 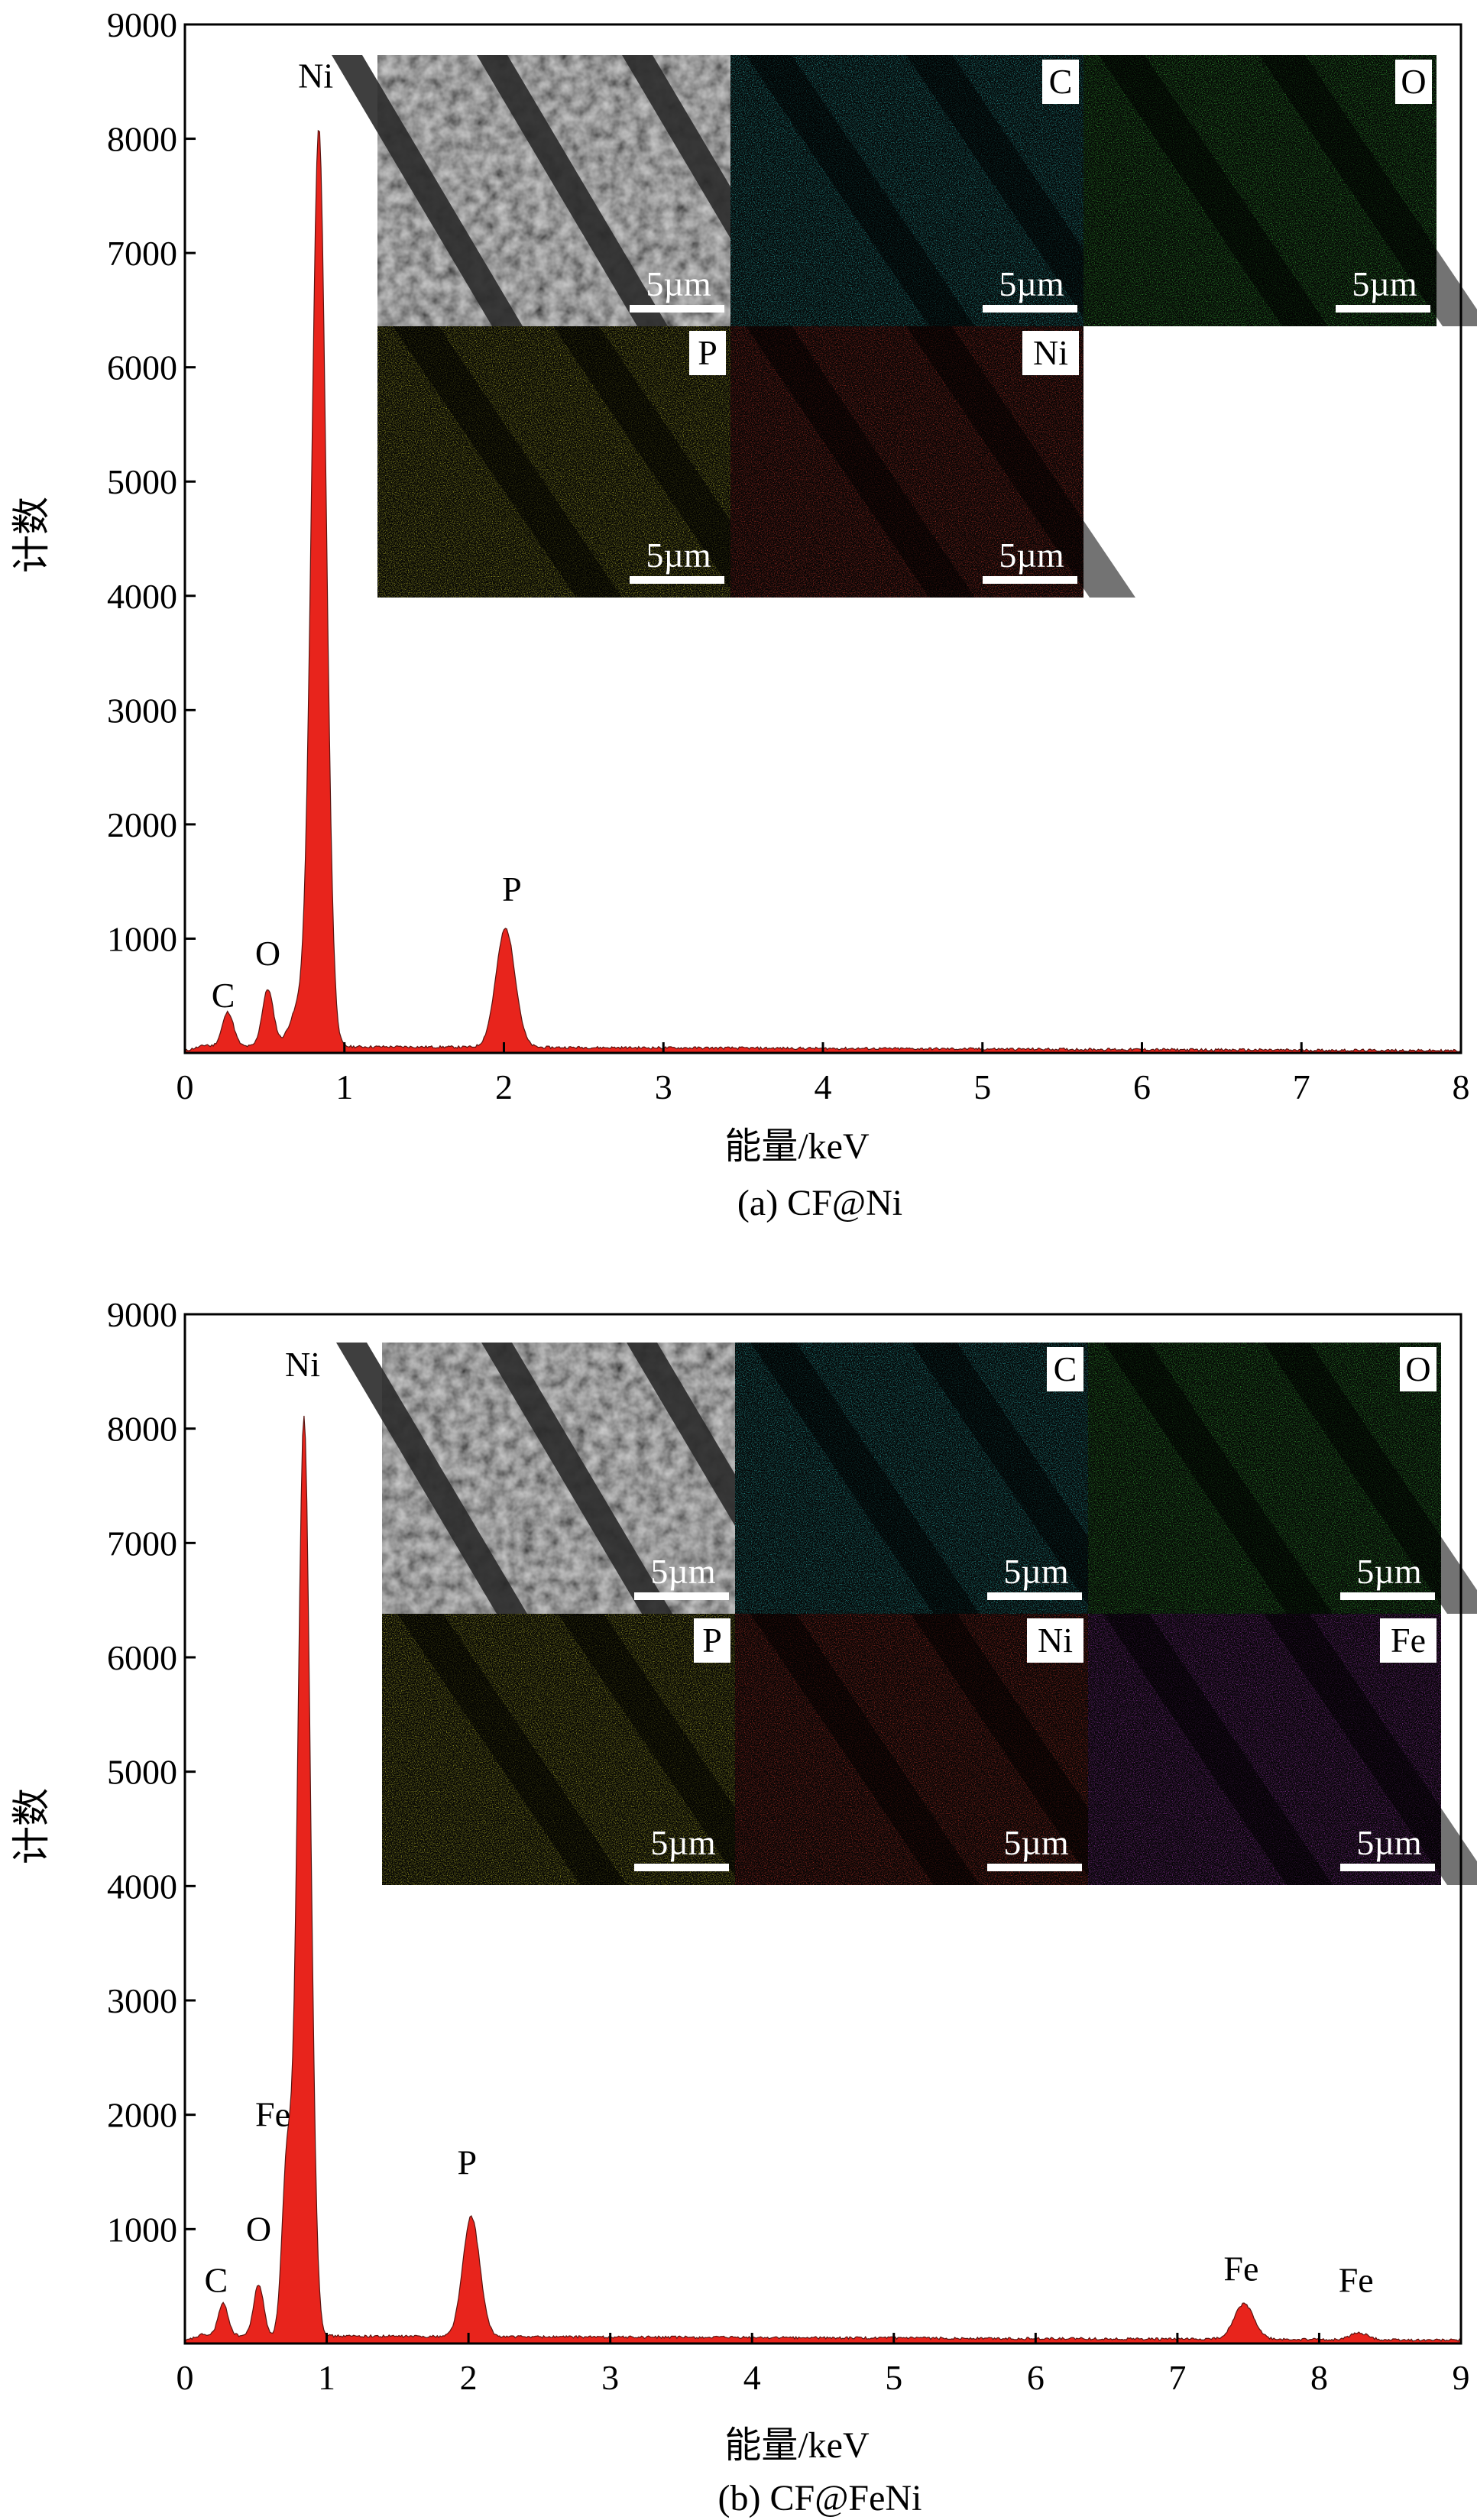 What do you see at coordinates (142, 367) in the screenshot?
I see `panel-a-ytick-label: 6000` at bounding box center [142, 367].